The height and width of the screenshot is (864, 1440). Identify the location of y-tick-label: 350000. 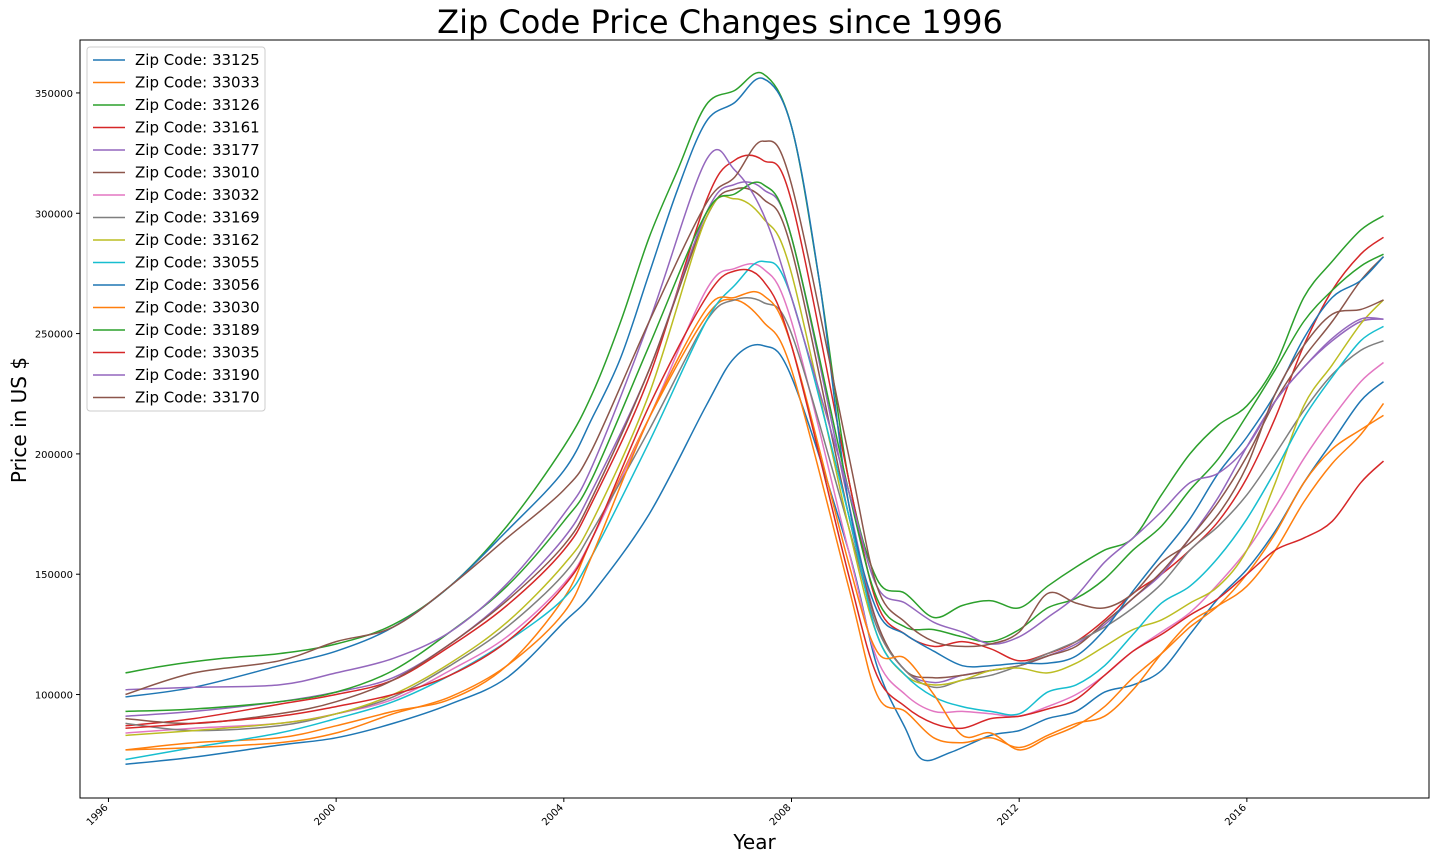
(54, 94).